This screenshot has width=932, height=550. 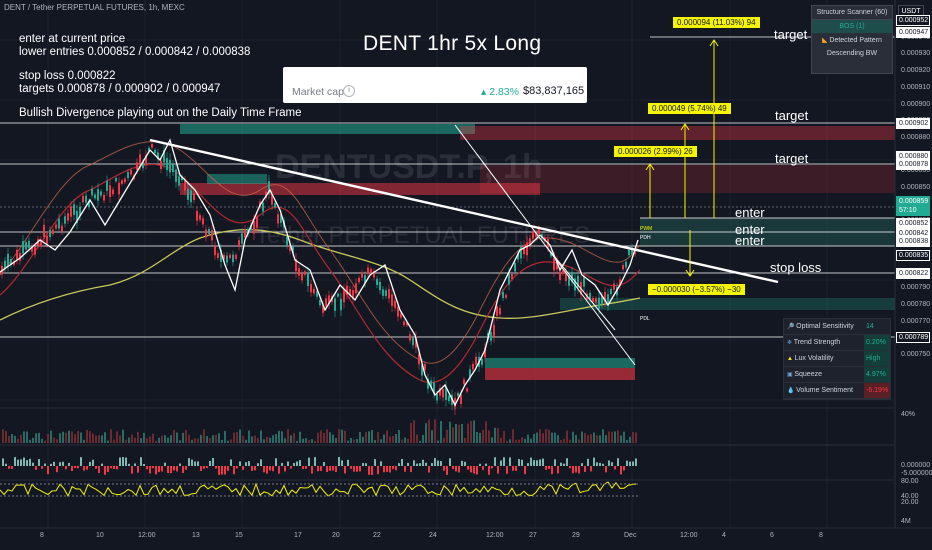 I want to click on oscillator-name: Trend Strength, so click(x=817, y=342).